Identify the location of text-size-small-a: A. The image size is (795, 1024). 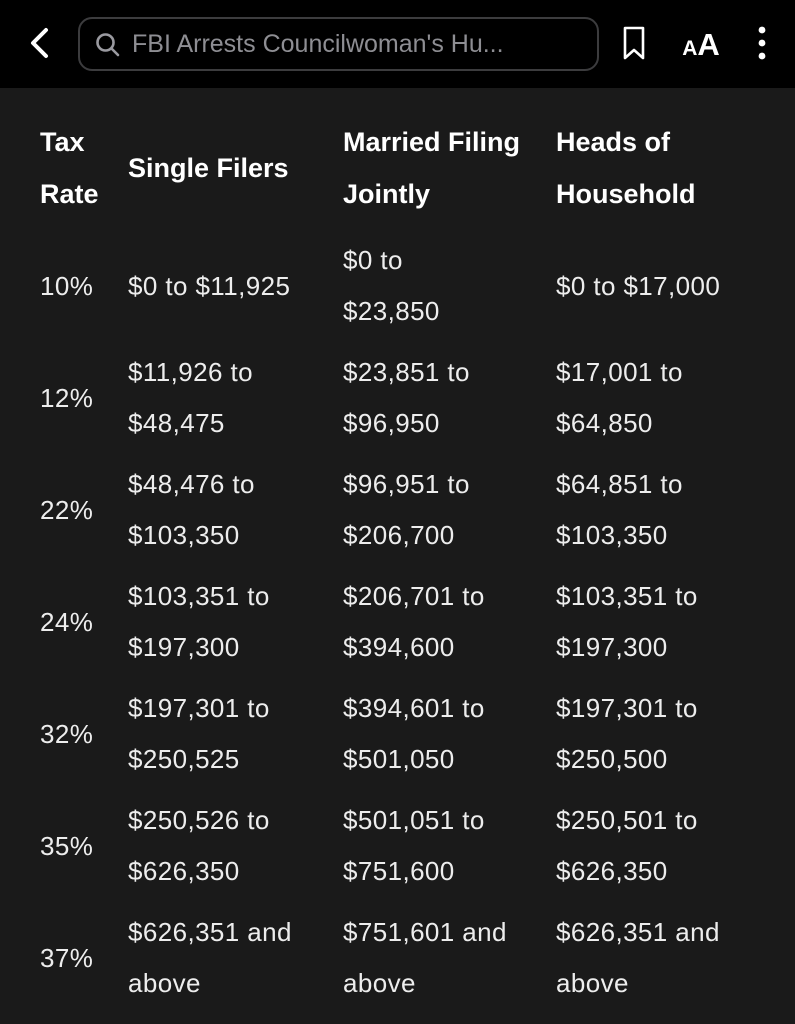
(690, 48).